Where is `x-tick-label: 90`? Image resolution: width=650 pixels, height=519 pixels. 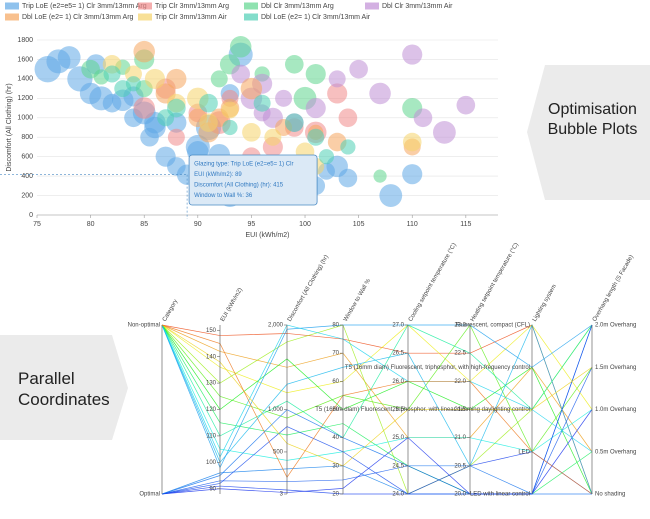 x-tick-label: 90 is located at coordinates (198, 224).